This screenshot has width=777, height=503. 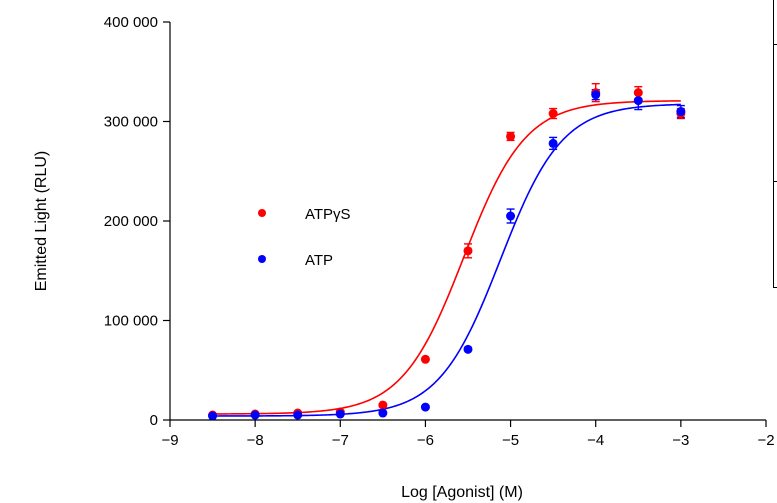 What do you see at coordinates (340, 440) in the screenshot?
I see `x-tick-label: −7` at bounding box center [340, 440].